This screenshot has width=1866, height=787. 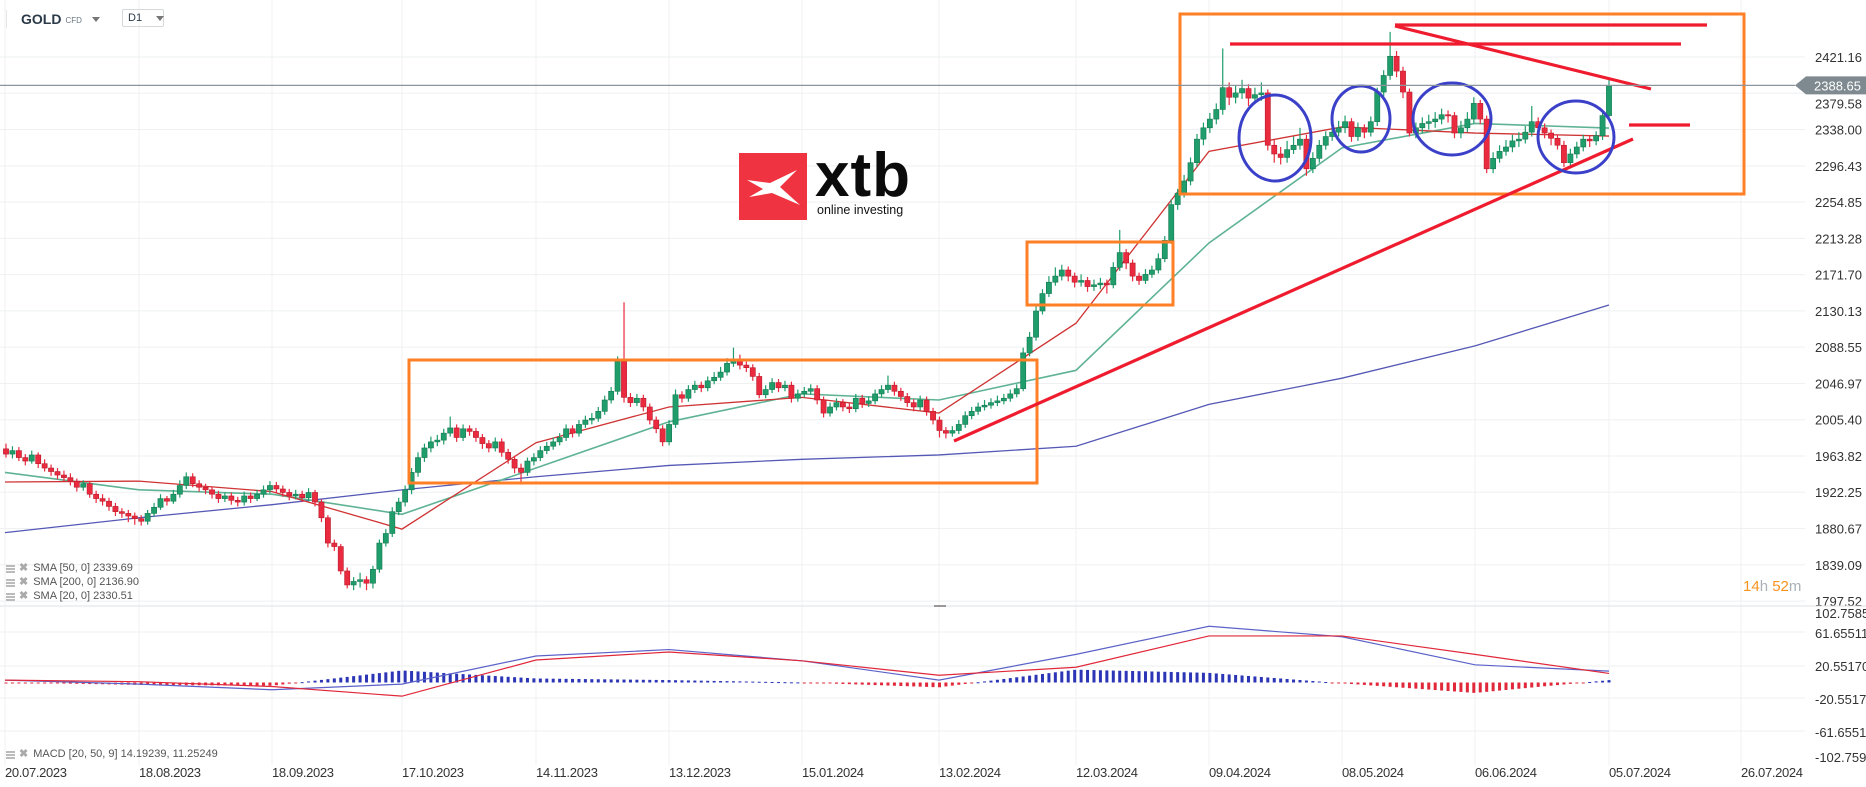 What do you see at coordinates (112, 754) in the screenshot?
I see `legend-macd: ✖ MACD [20, 50, 9] 14.19239, 11.25249` at bounding box center [112, 754].